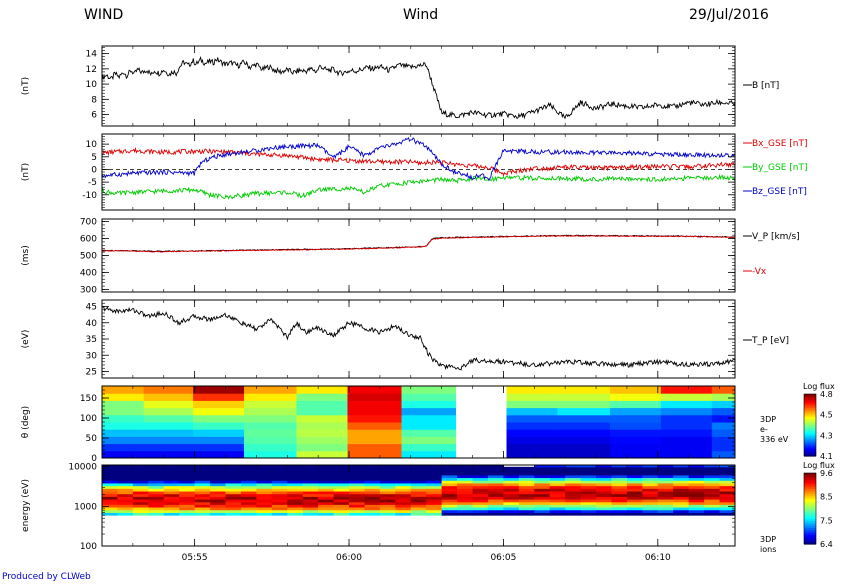  What do you see at coordinates (88, 290) in the screenshot?
I see `y-tick-label: 300` at bounding box center [88, 290].